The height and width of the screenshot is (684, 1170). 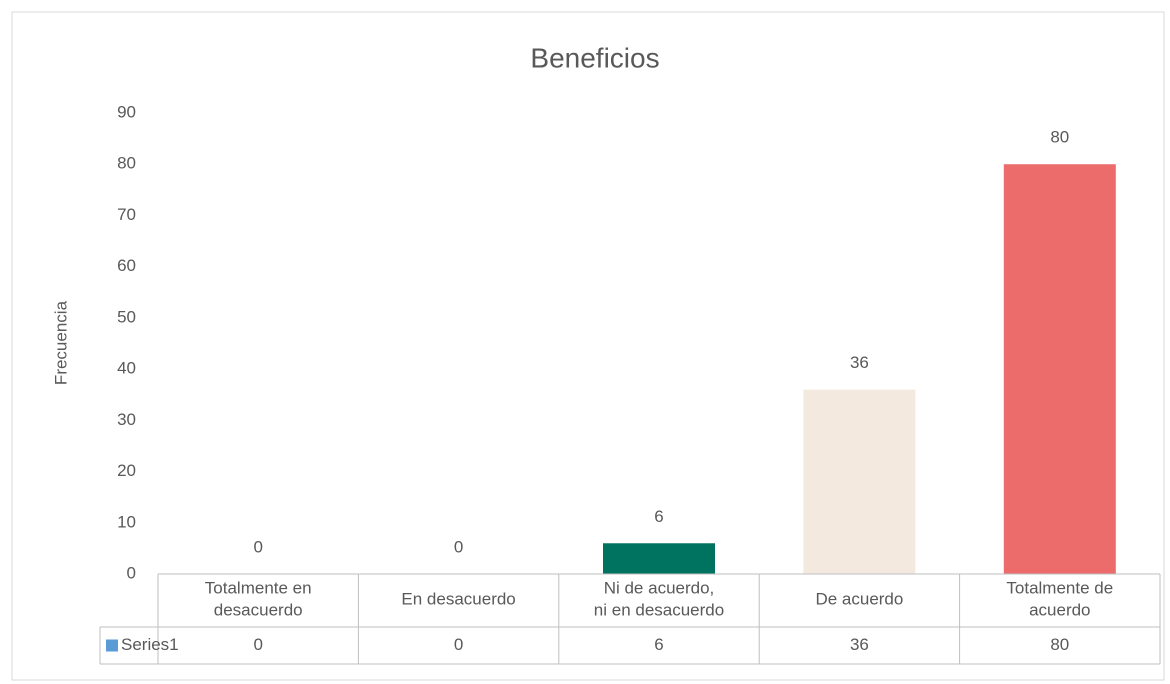 What do you see at coordinates (126, 316) in the screenshot?
I see `y-tick-label: 50` at bounding box center [126, 316].